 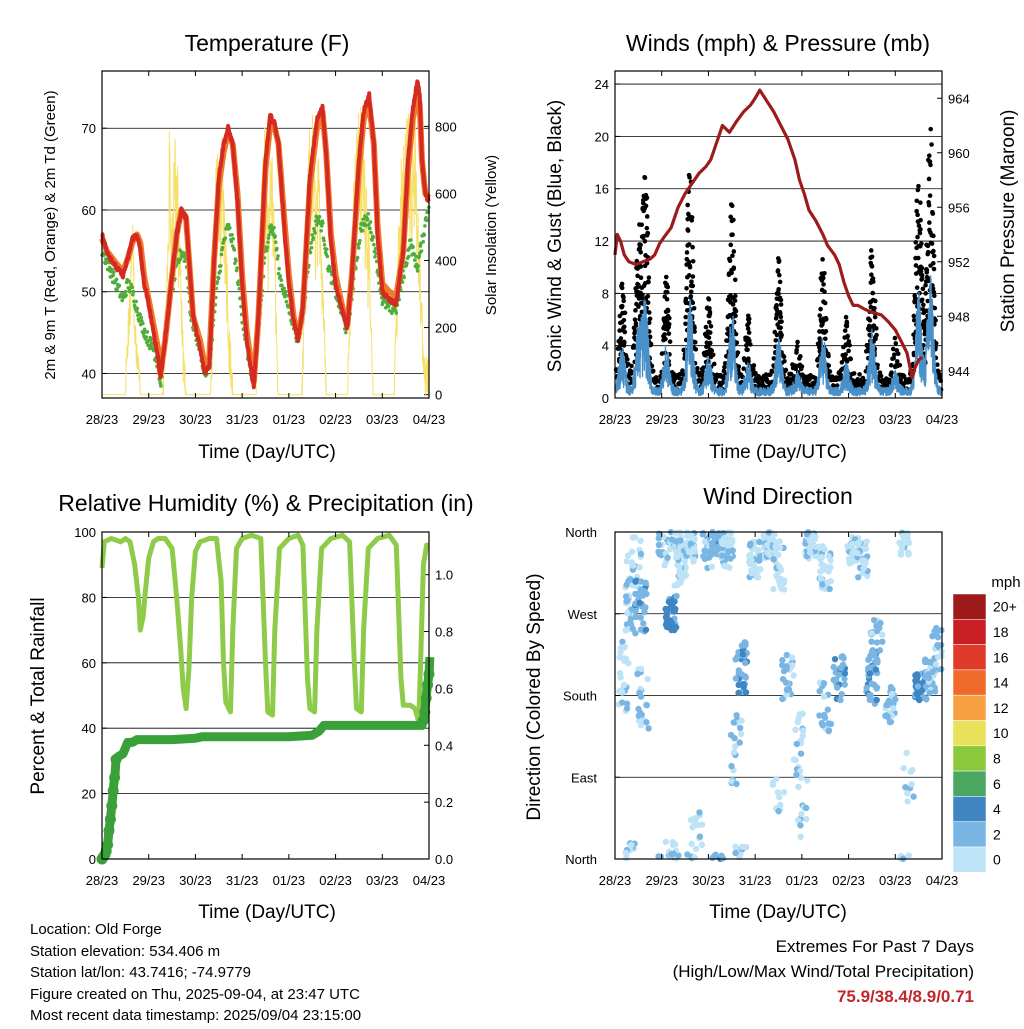 I want to click on humidity-ytick-label: 20, so click(x=89, y=794).